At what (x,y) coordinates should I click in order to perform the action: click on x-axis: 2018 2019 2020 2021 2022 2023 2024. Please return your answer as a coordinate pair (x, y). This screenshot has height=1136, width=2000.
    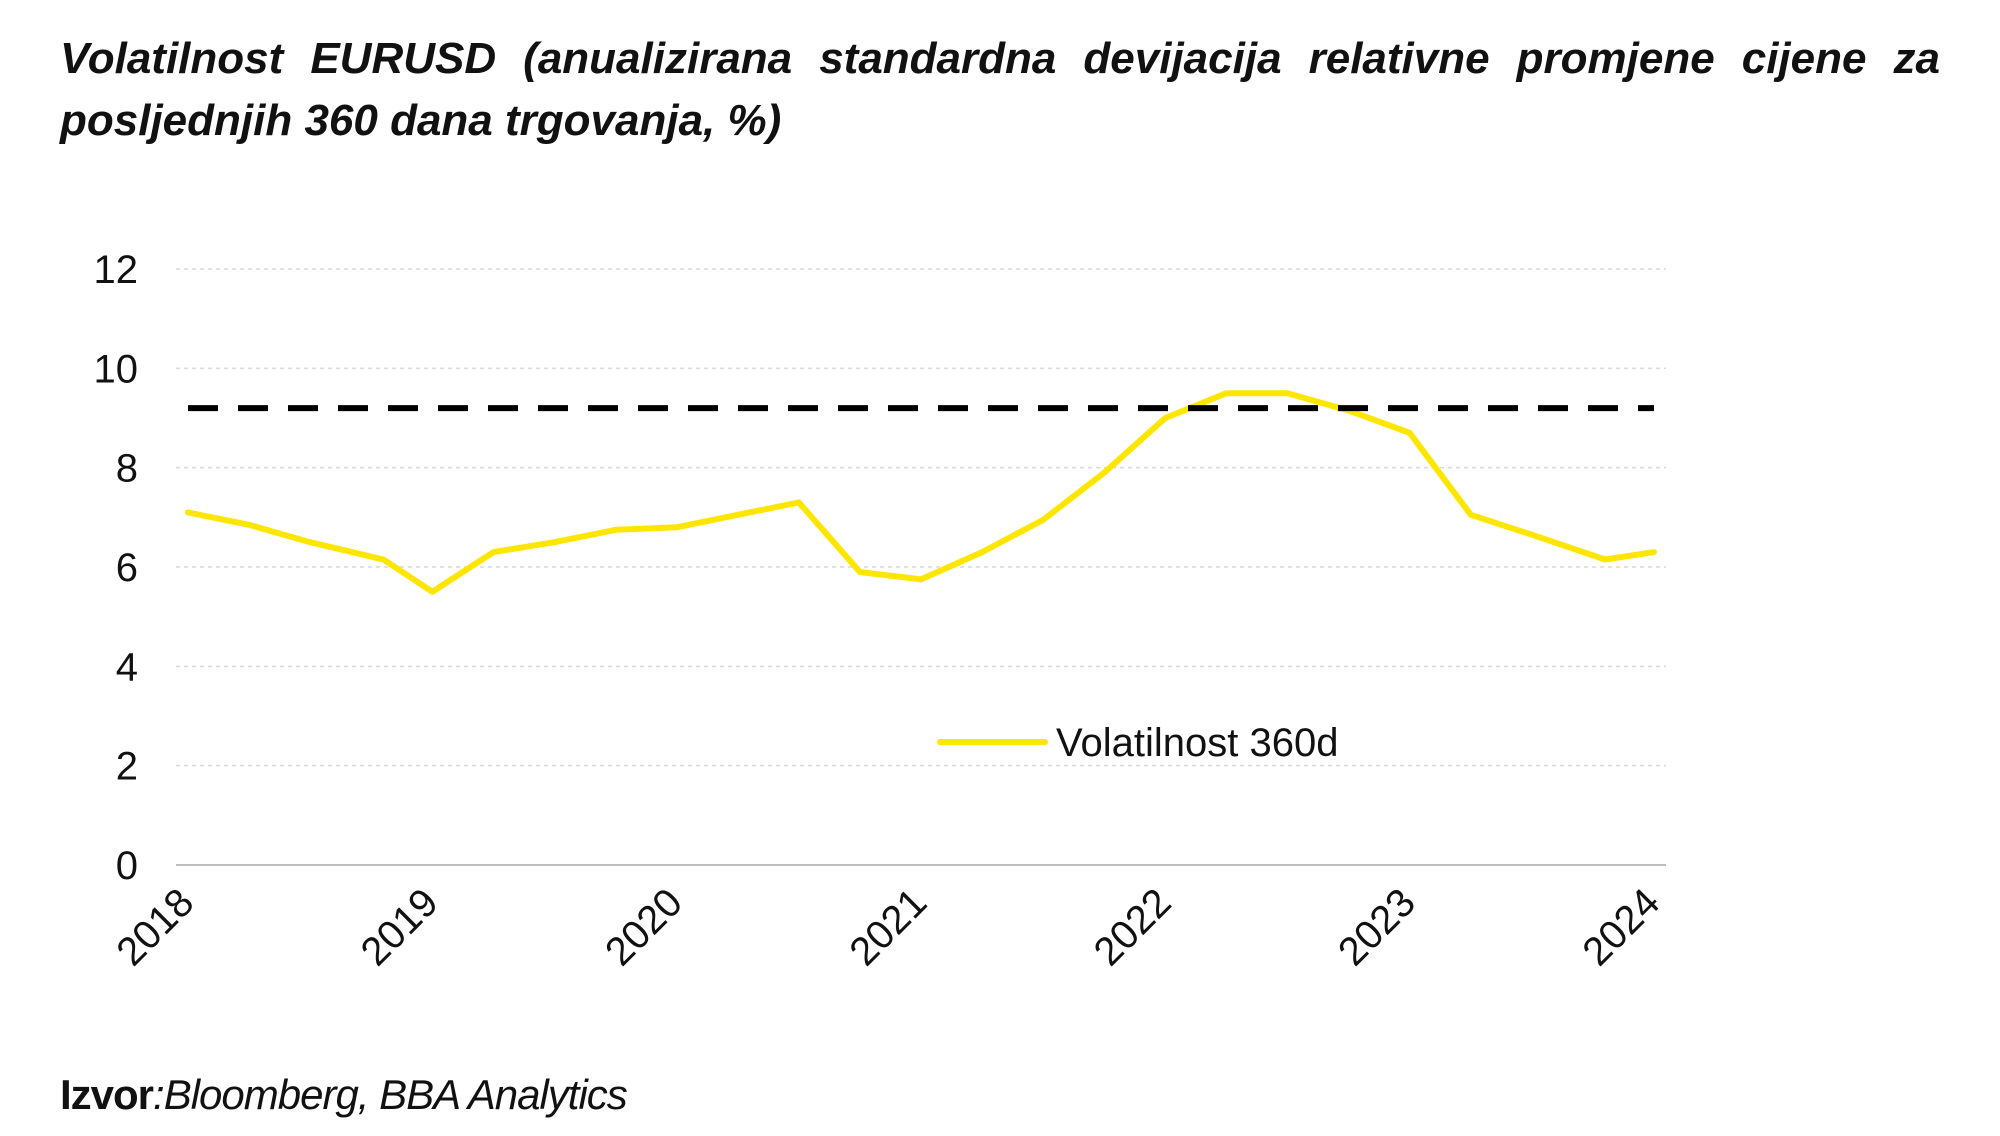
    Looking at the image, I should click on (888, 927).